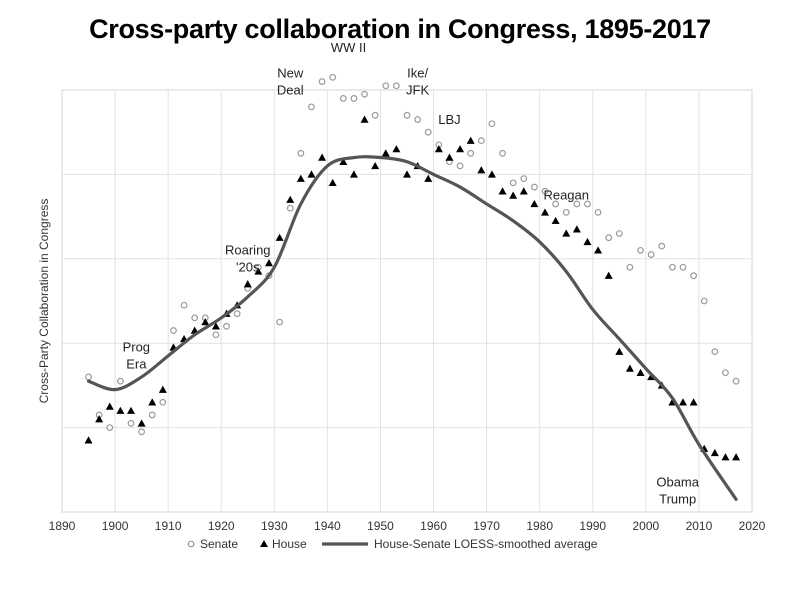 The width and height of the screenshot is (800, 600). I want to click on annotation-label: New Deal, so click(290, 81).